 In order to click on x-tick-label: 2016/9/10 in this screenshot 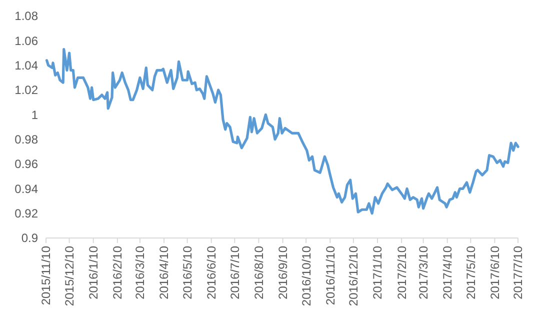, I will do `click(283, 273)`.